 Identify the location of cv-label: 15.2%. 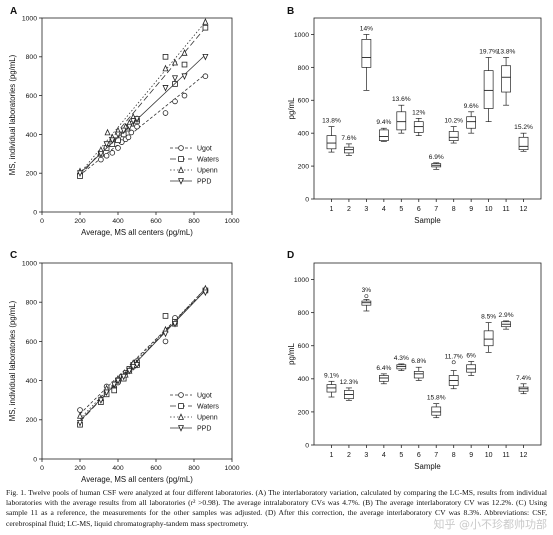
(523, 127).